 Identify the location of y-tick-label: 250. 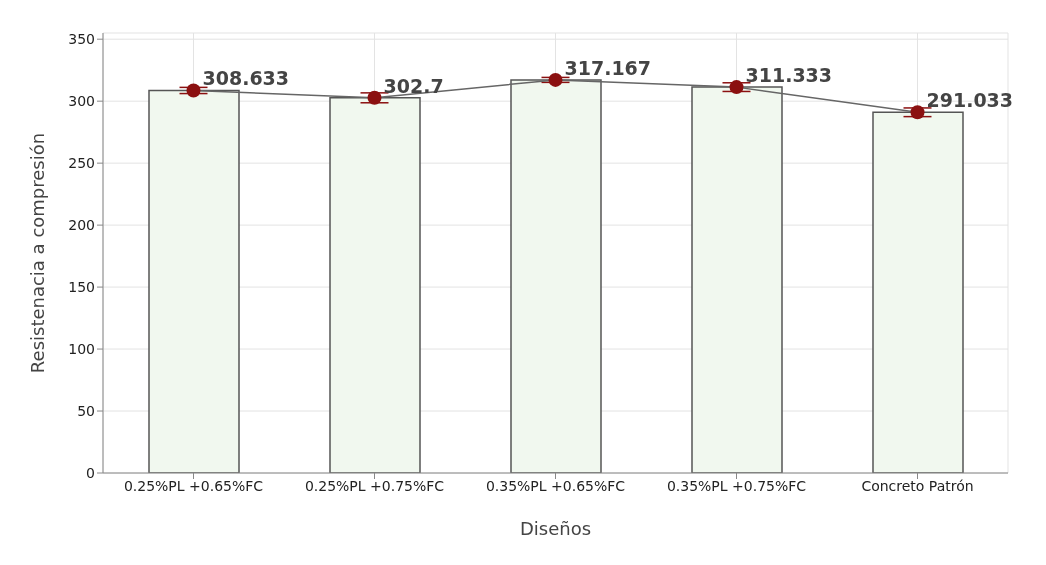
(81, 163).